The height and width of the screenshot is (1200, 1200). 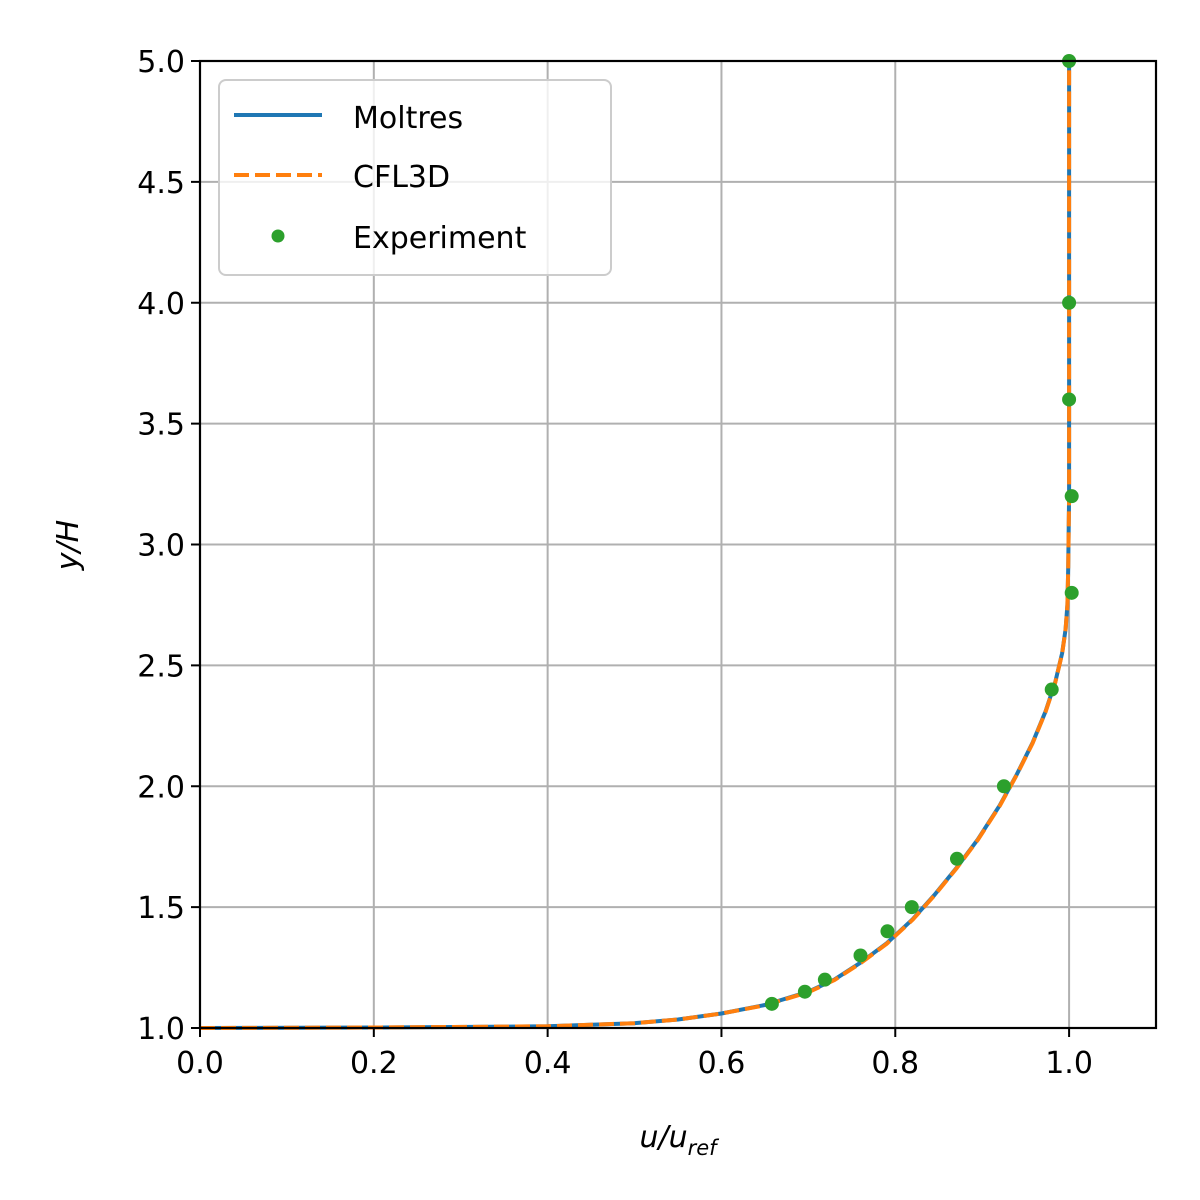 I want to click on x-tick-label: 1.0, so click(x=1069, y=1063).